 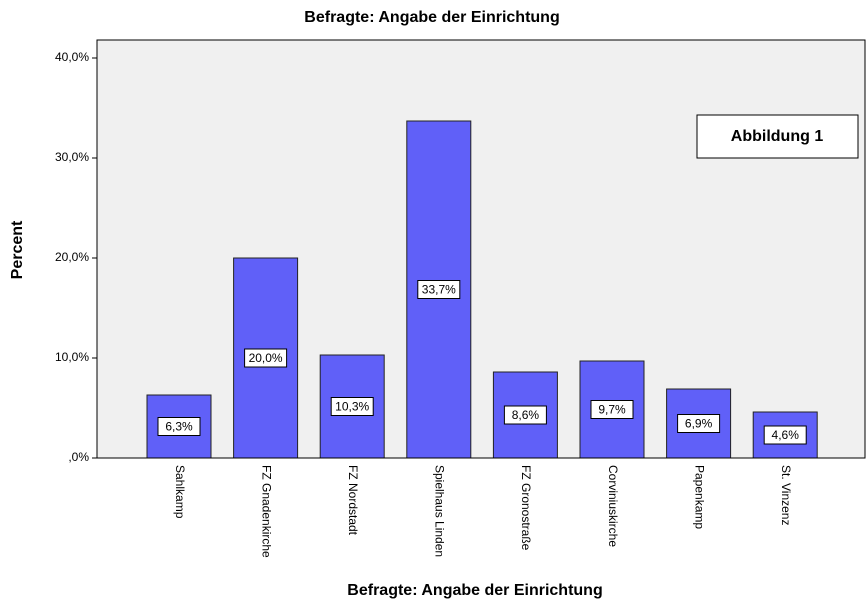 I want to click on y-tick-label: ,0%, so click(x=78, y=457).